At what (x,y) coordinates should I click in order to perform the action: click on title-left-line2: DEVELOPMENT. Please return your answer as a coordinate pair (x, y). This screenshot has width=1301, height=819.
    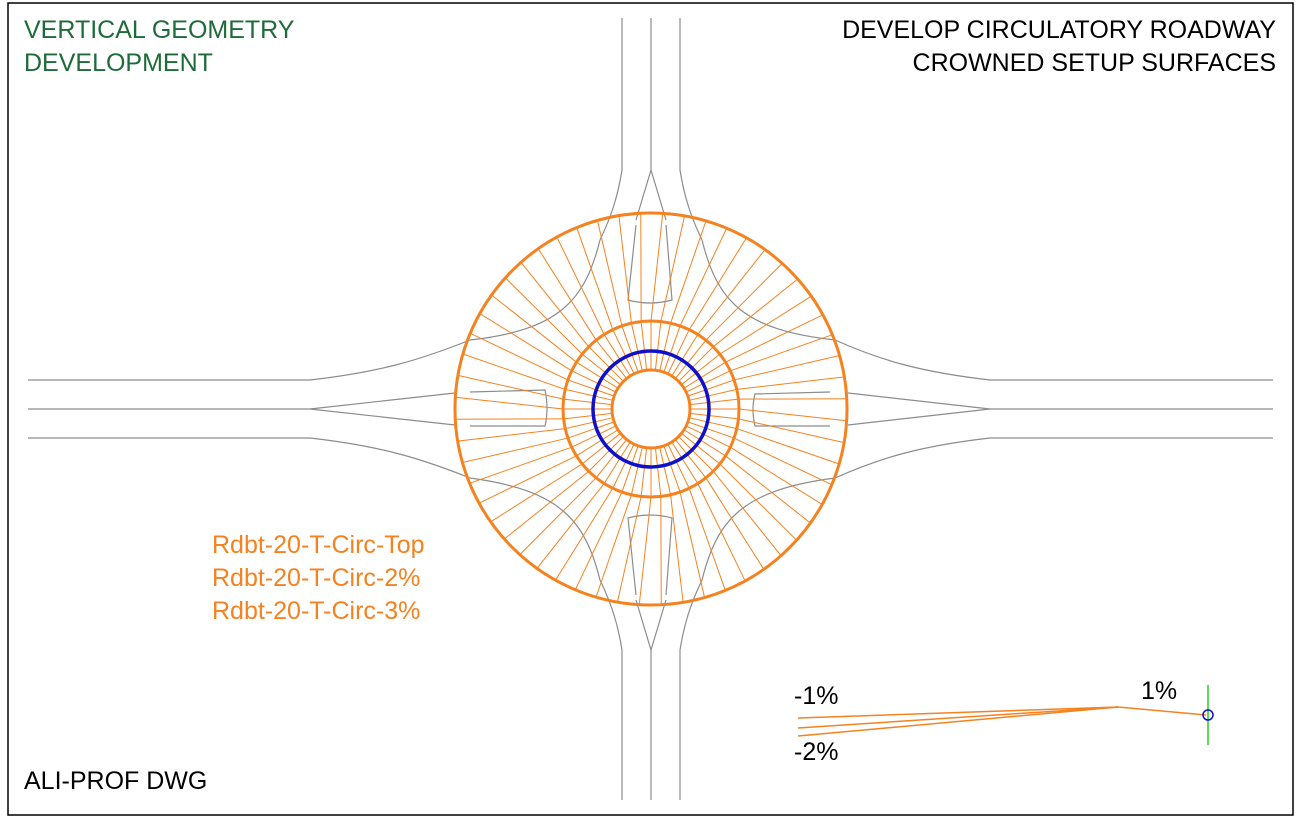
    Looking at the image, I should click on (118, 63).